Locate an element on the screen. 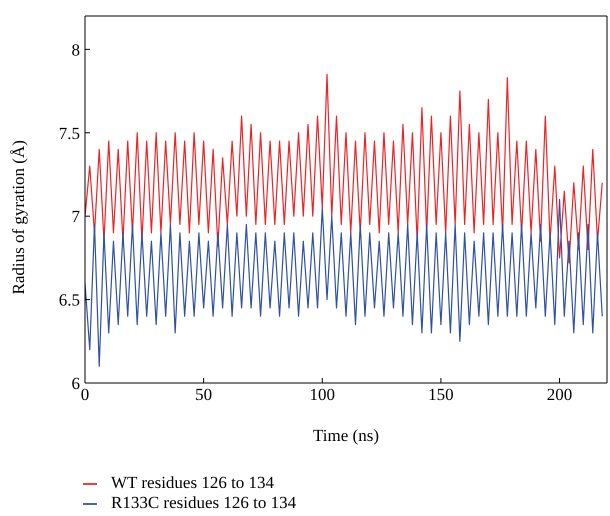  x-tick-label: 0 is located at coordinates (85, 394).